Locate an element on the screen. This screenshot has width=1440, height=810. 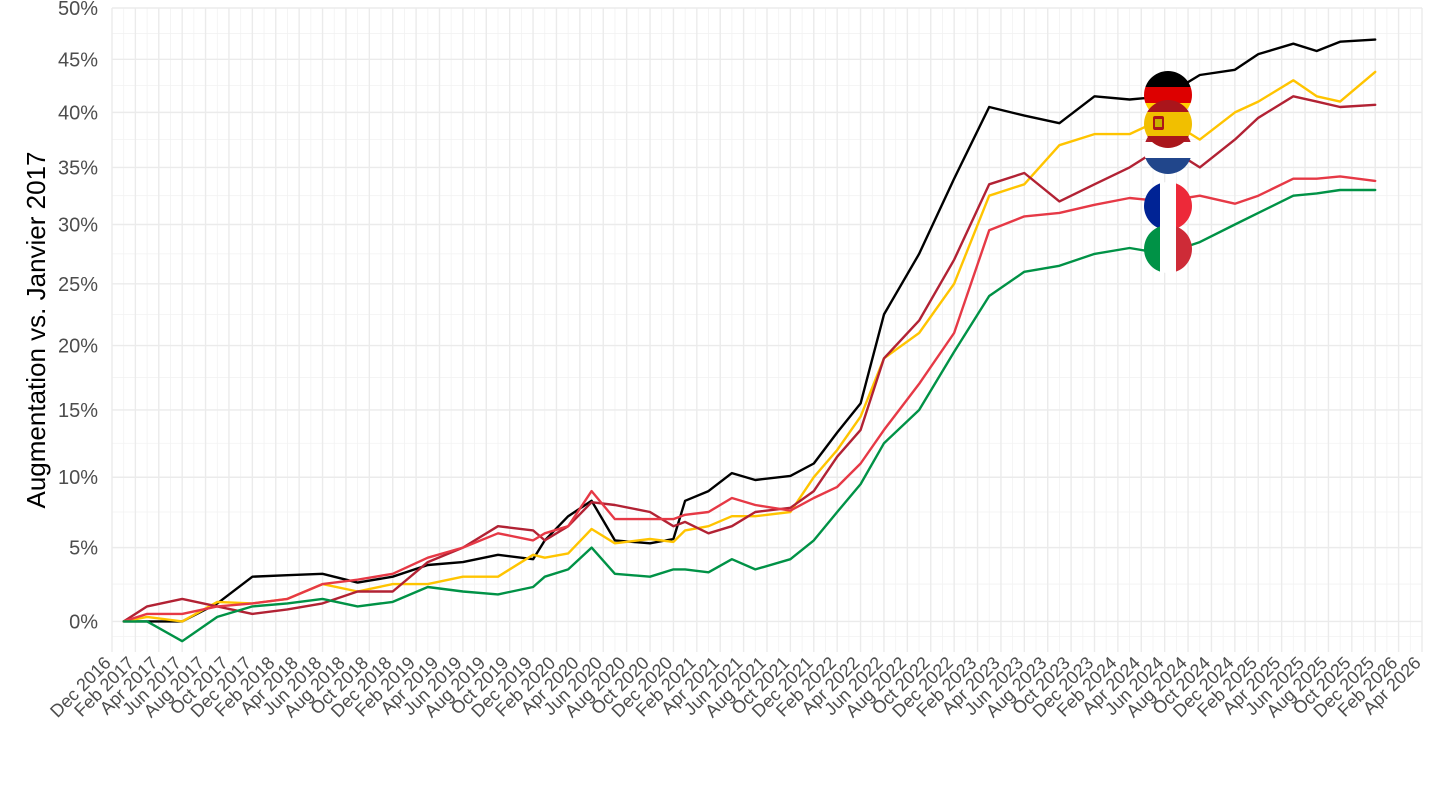
y-tick-label: 20% is located at coordinates (78, 347).